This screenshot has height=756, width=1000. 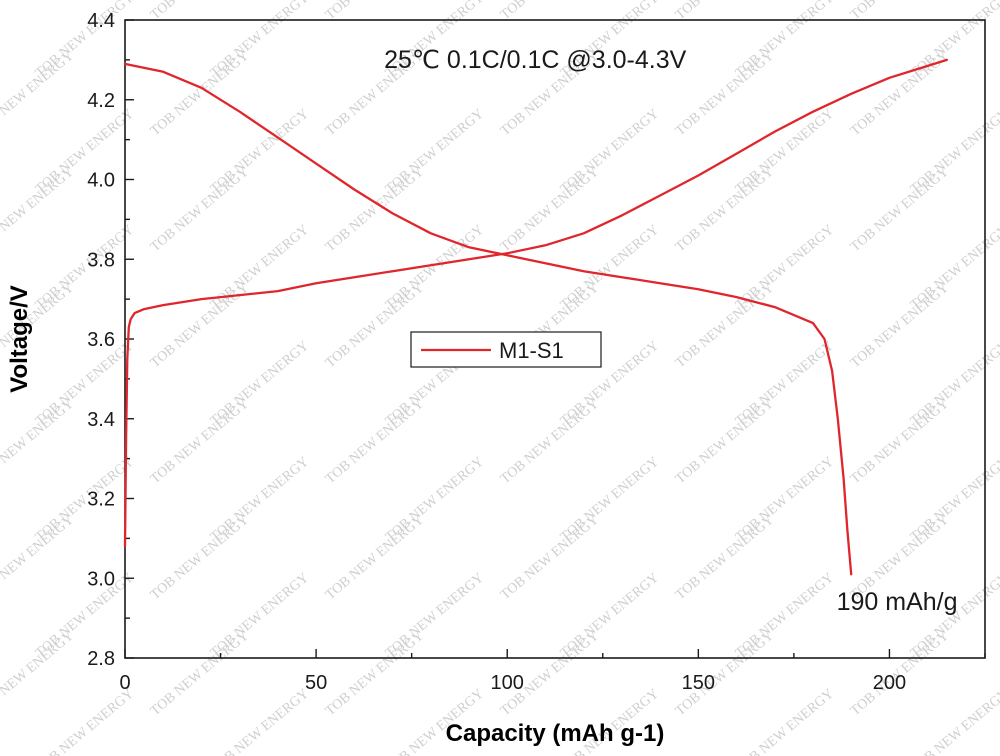 What do you see at coordinates (101, 21) in the screenshot?
I see `y-tick-label: 4.4` at bounding box center [101, 21].